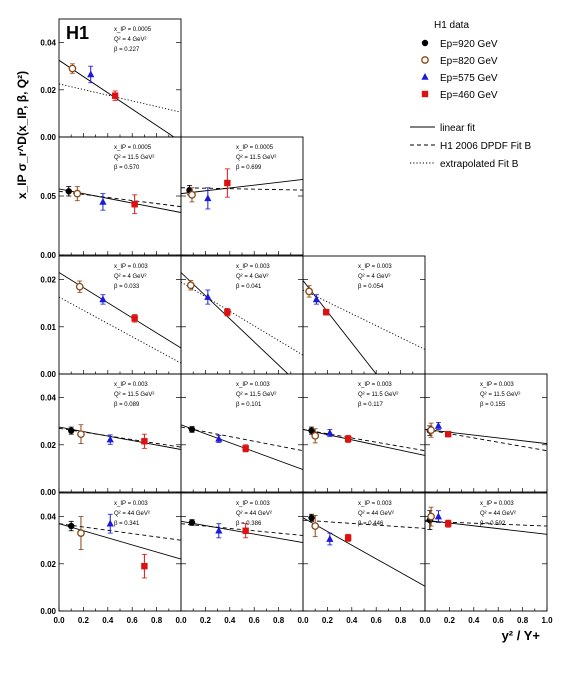 Image resolution: width=567 pixels, height=676 pixels. I want to click on panel-beta-label: β = 0.570, so click(127, 168).